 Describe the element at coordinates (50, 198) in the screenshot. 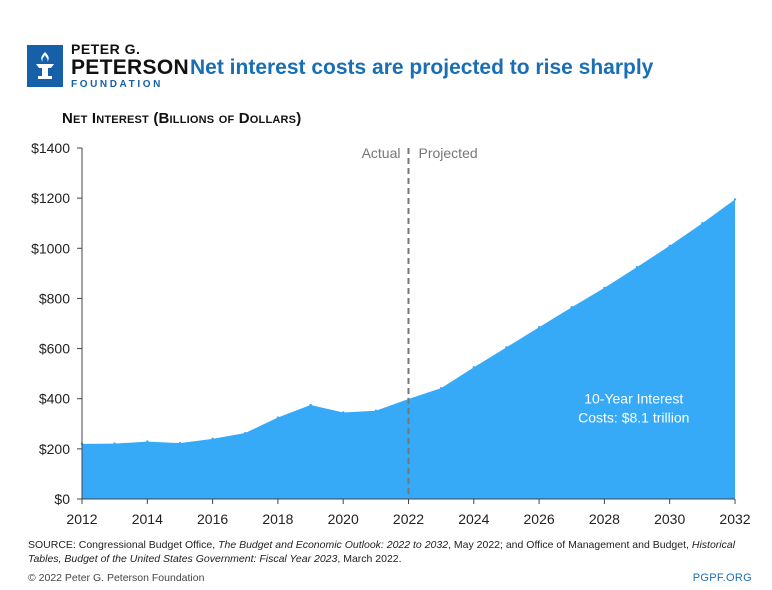

I see `y-tick-label: $1200` at that location.